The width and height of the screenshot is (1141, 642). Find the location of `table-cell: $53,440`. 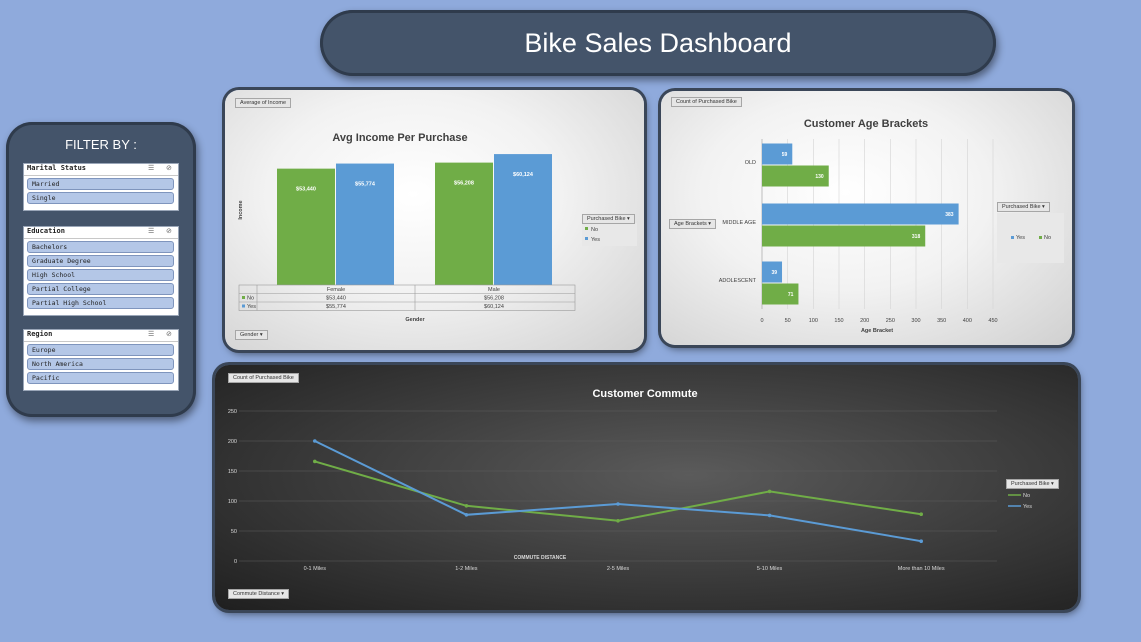

table-cell: $53,440 is located at coordinates (336, 299).